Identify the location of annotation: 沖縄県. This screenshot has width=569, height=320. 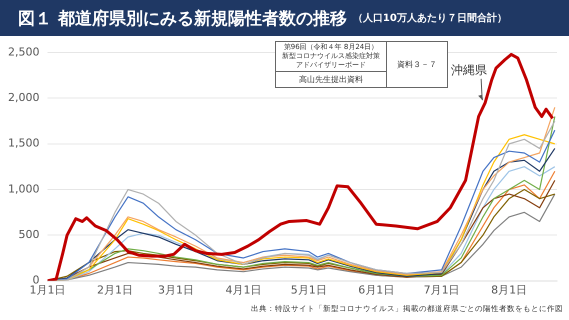
(469, 69).